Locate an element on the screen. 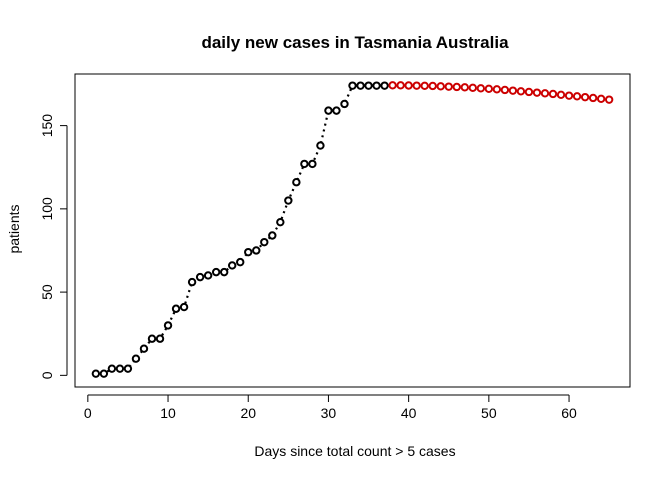 The height and width of the screenshot is (480, 672). x-tick-label: 60 is located at coordinates (569, 413).